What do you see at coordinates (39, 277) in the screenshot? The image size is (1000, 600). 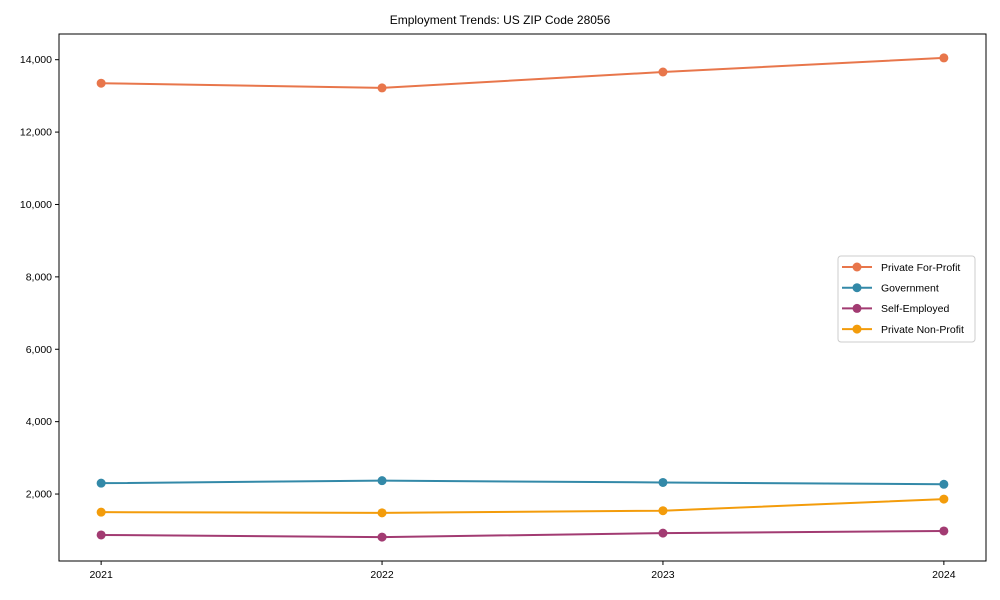 I see `y-axis-tick-label: 8,000` at bounding box center [39, 277].